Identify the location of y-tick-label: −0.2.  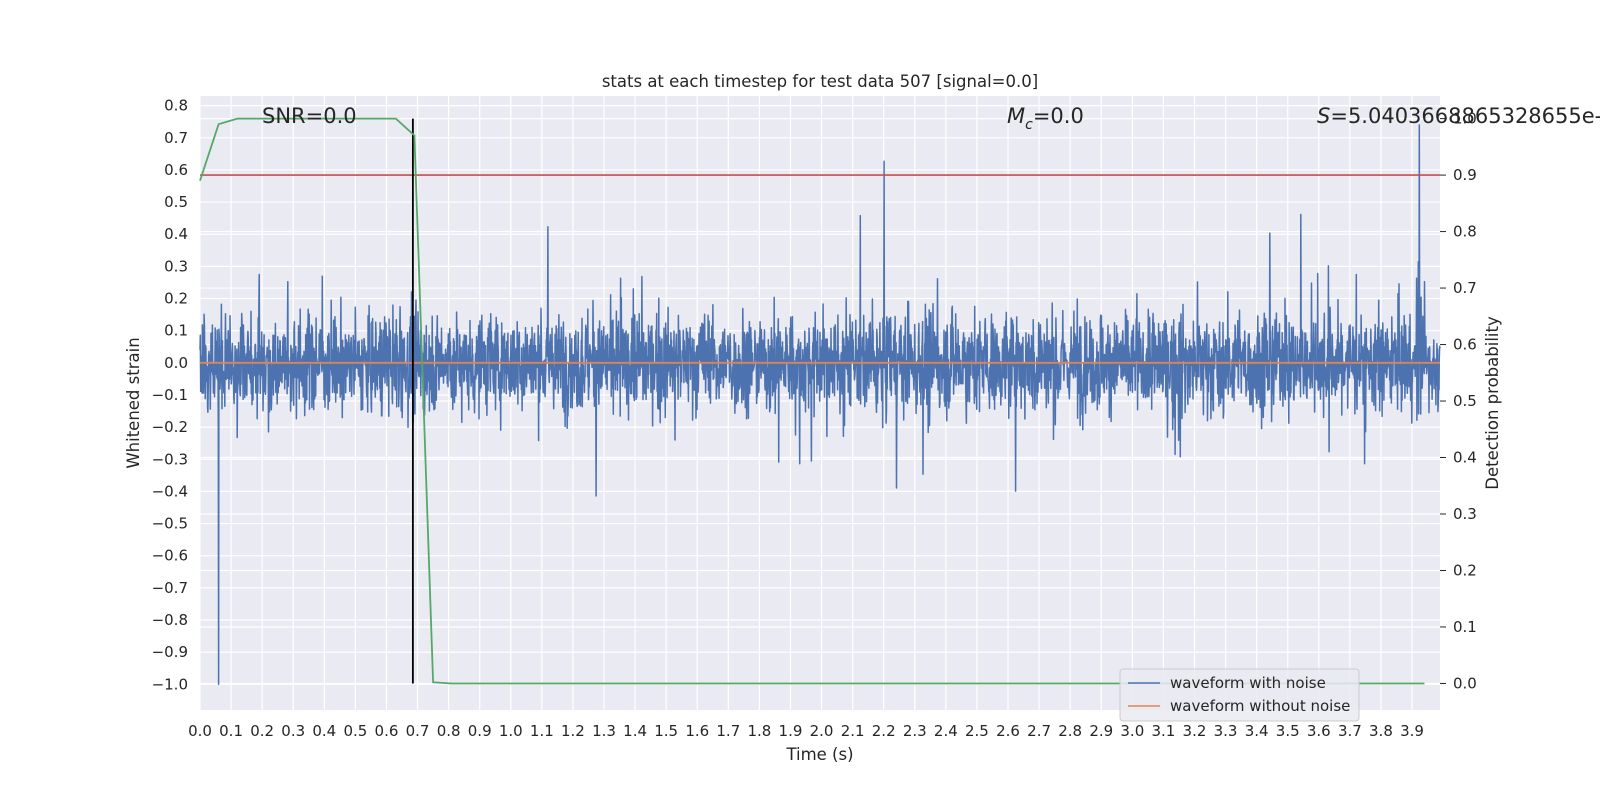
(170, 427).